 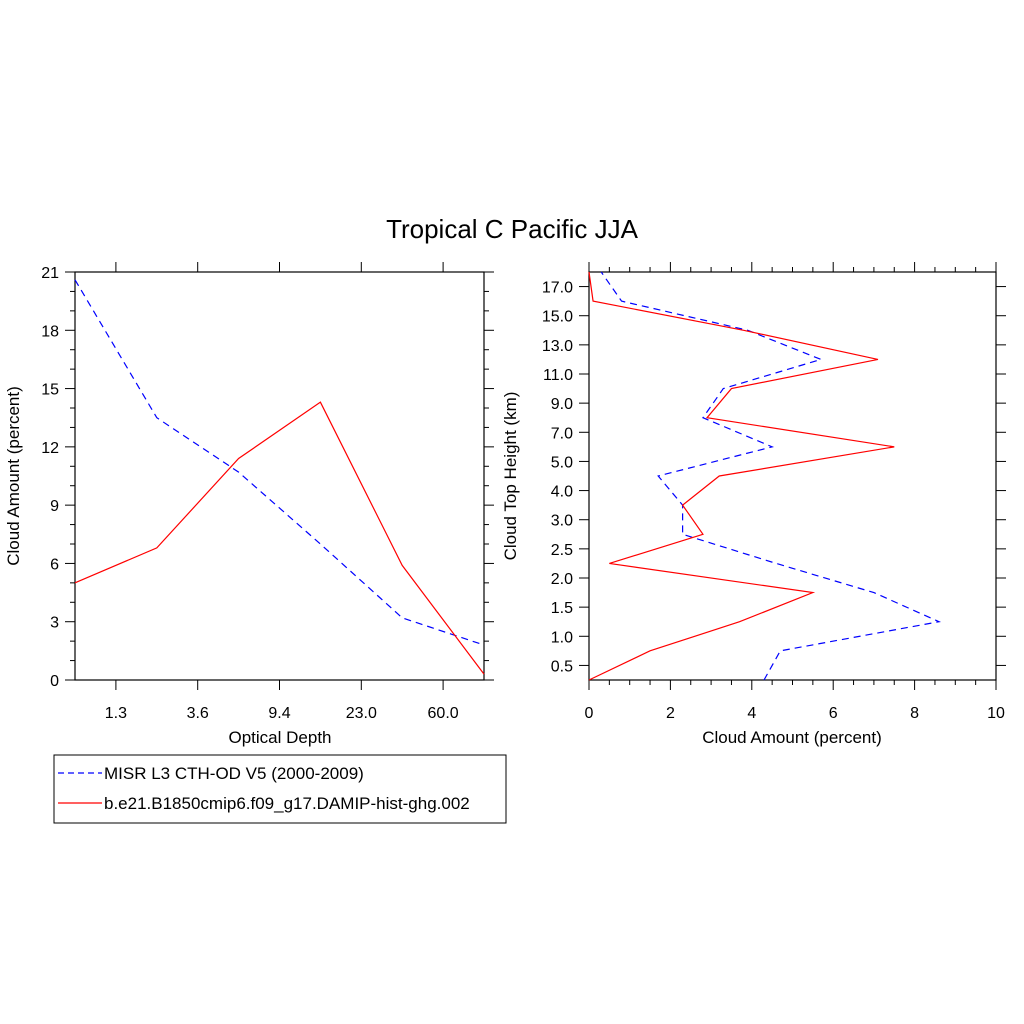 What do you see at coordinates (562, 462) in the screenshot?
I see `right-y-tick-label: 5.0` at bounding box center [562, 462].